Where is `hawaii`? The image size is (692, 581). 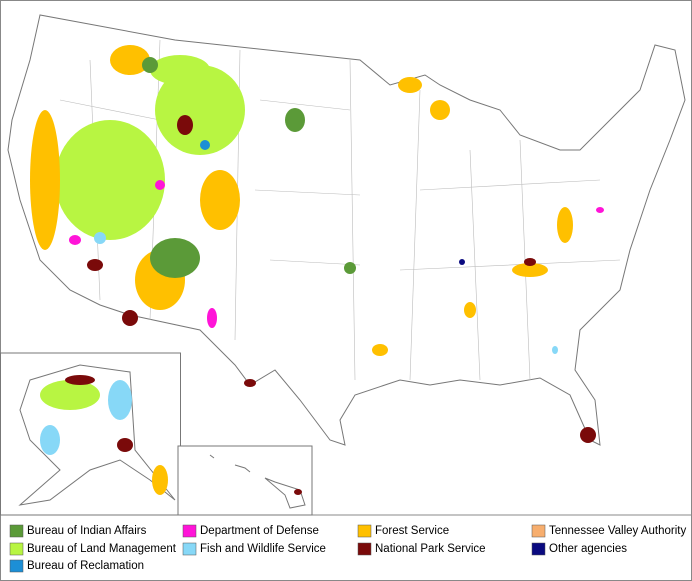 hawaii is located at coordinates (257, 481).